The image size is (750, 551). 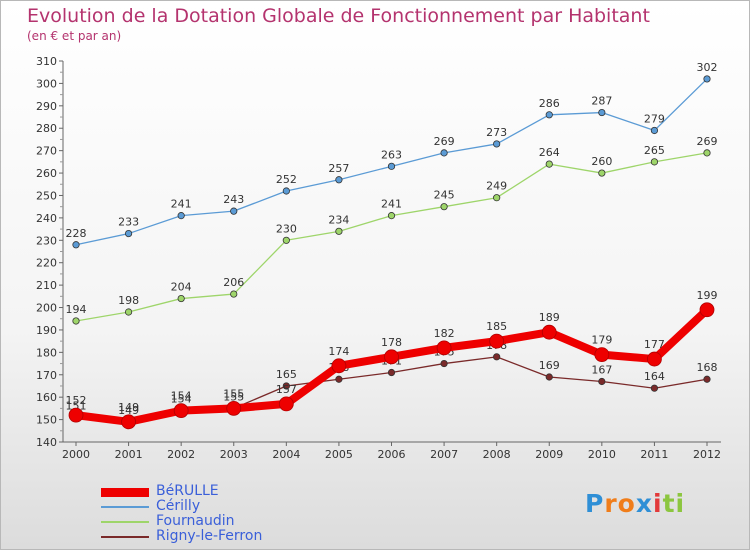 What do you see at coordinates (178, 506) in the screenshot?
I see `legend-label: Cérilly` at bounding box center [178, 506].